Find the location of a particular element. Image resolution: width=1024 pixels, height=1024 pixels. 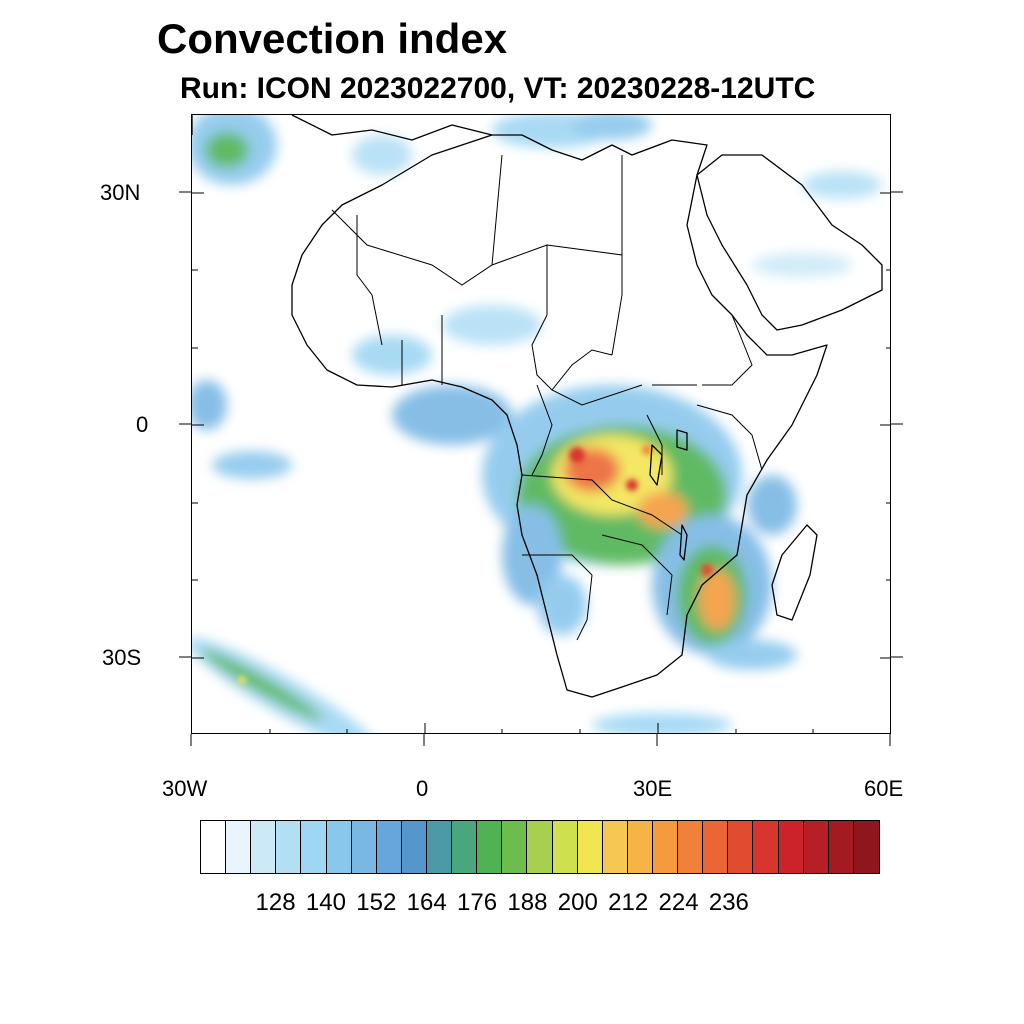

colorbar-label: 164 is located at coordinates (426, 902).